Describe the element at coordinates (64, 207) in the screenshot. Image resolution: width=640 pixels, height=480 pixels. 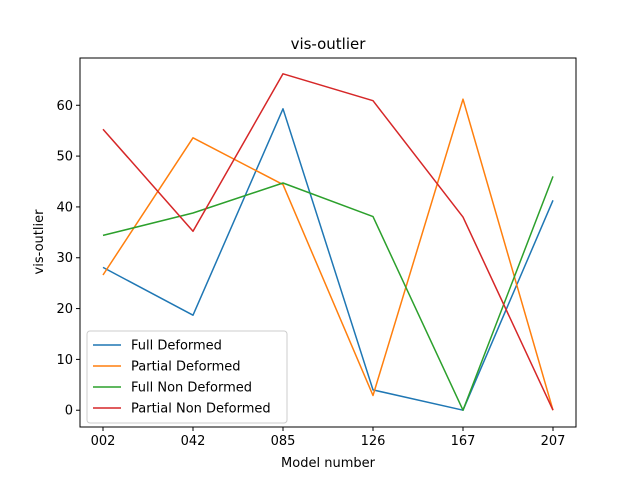
I see `y-tick-label: 40` at that location.